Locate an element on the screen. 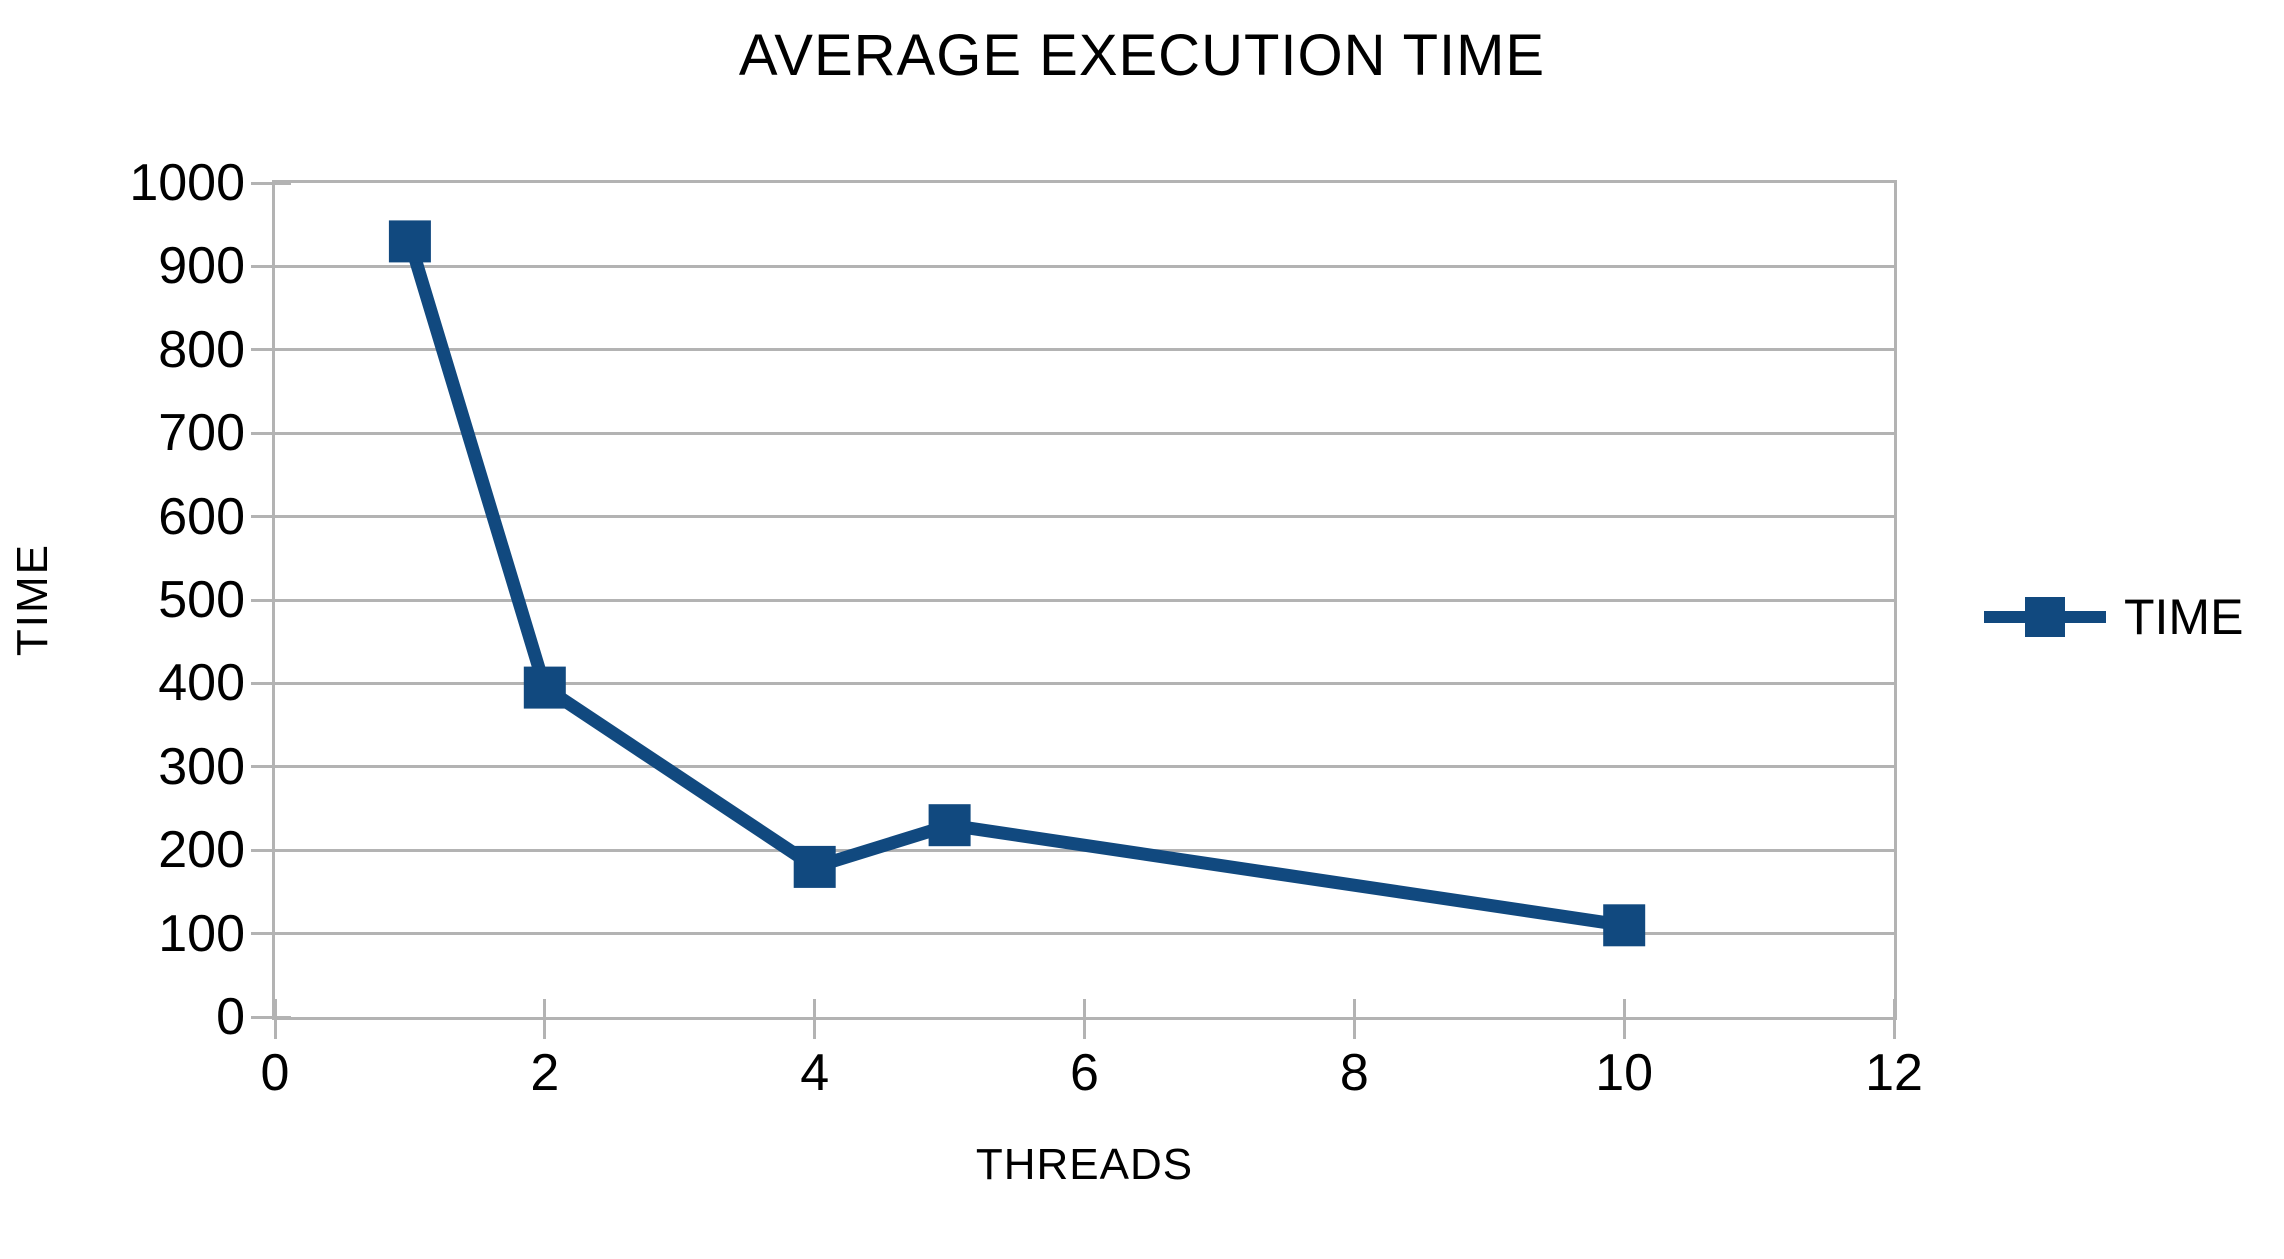 The height and width of the screenshot is (1259, 2284). y-tick-label: 900 is located at coordinates (201, 266).